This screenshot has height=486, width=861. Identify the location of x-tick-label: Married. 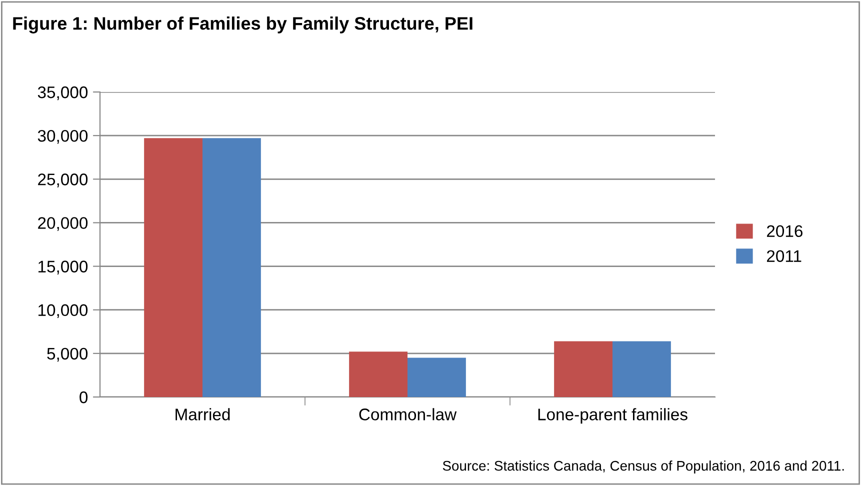
(203, 414).